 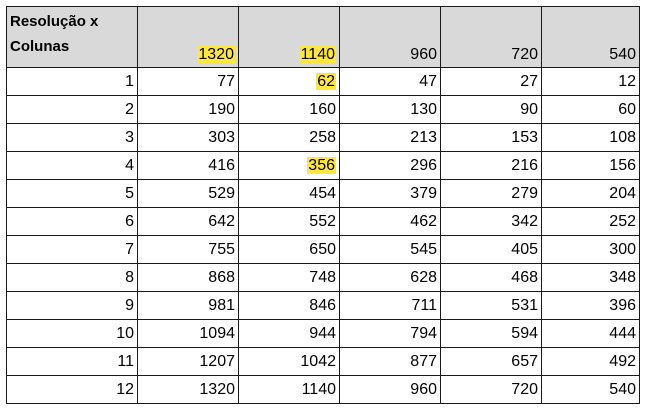 What do you see at coordinates (72, 333) in the screenshot?
I see `row-label-cell: 10` at bounding box center [72, 333].